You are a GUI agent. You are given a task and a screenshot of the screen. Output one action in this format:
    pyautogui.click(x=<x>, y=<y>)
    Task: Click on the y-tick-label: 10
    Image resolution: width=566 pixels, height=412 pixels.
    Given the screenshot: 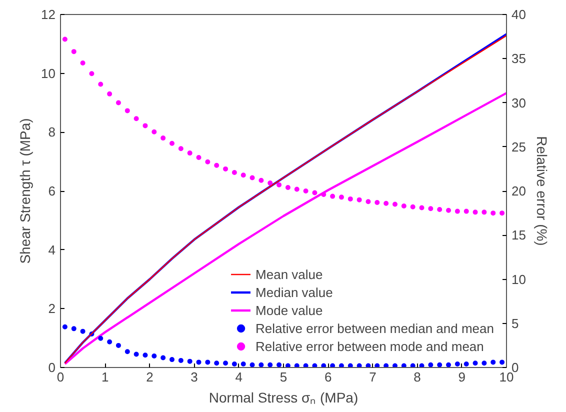 What is the action you would take?
    pyautogui.click(x=48, y=73)
    